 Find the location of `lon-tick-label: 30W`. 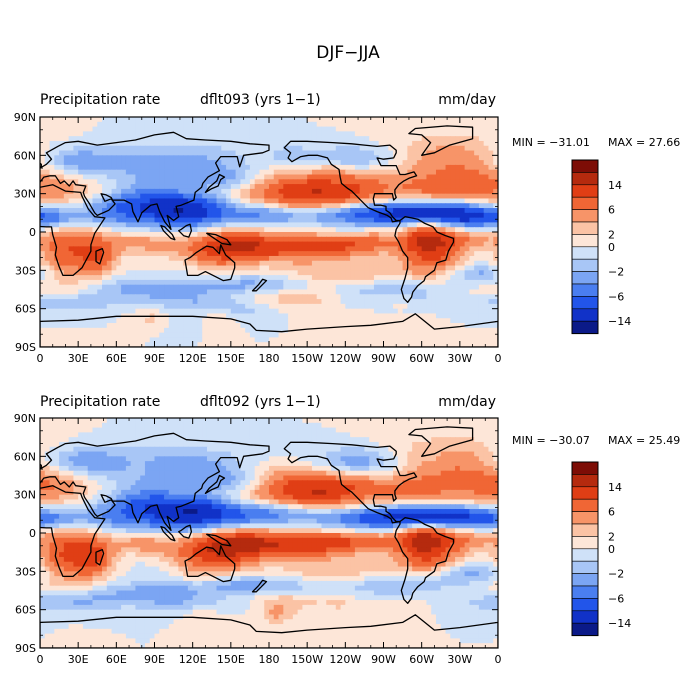

lon-tick-label: 30W is located at coordinates (459, 358).